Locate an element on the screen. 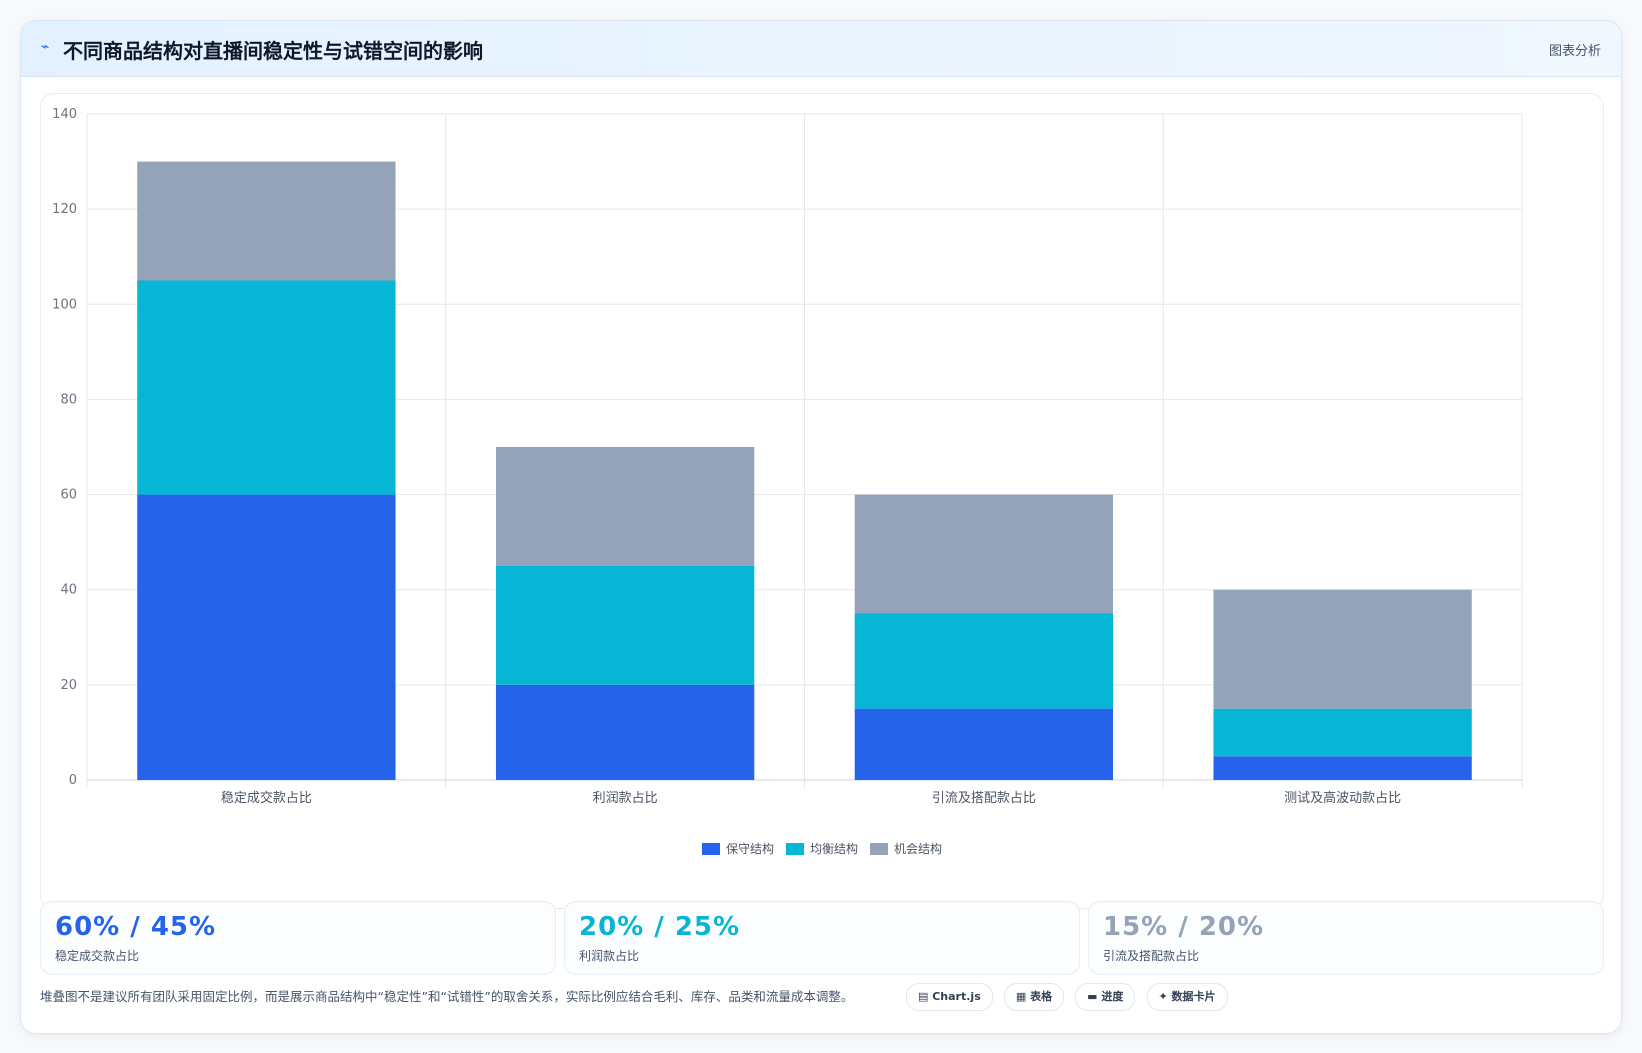 The image size is (1642, 1053). chart-legend: 保守结构 均衡结构 机会结构 is located at coordinates (822, 848).